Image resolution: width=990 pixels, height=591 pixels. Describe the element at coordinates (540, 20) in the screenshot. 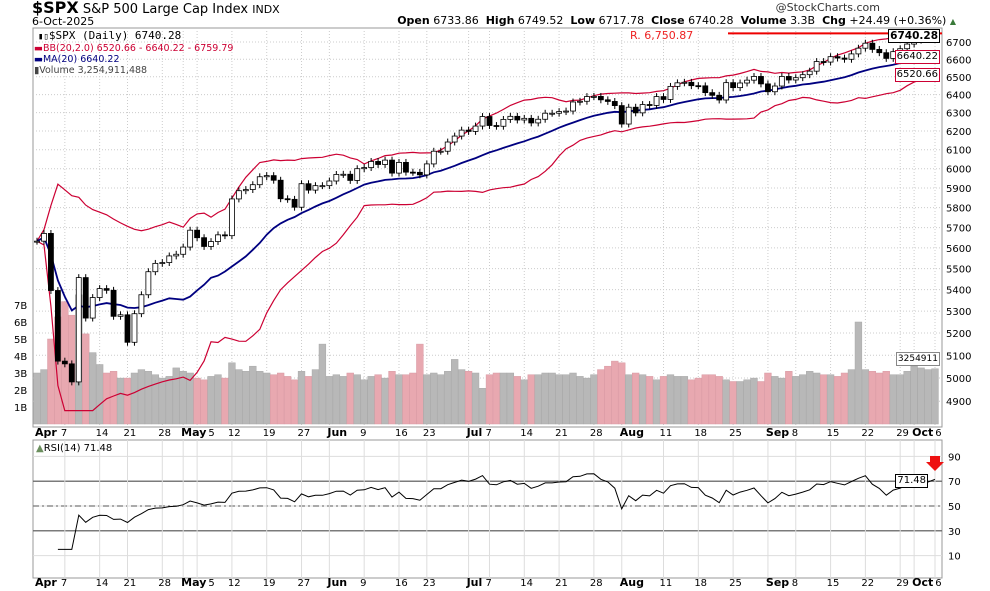

I see `high-value: 6749.52` at that location.